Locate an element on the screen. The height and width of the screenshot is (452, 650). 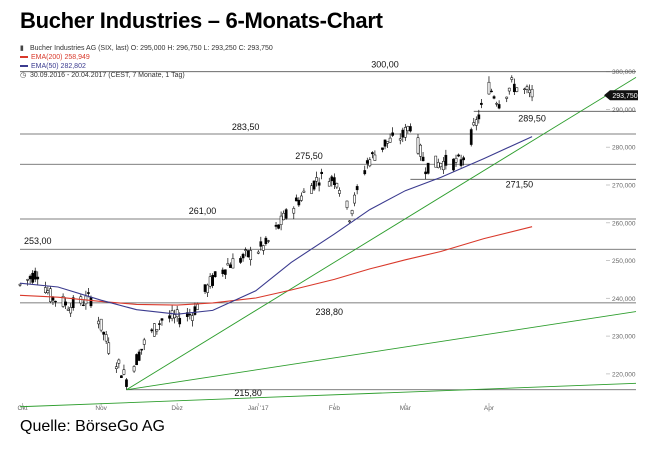
x-tick-label: Okt is located at coordinates (22, 408).